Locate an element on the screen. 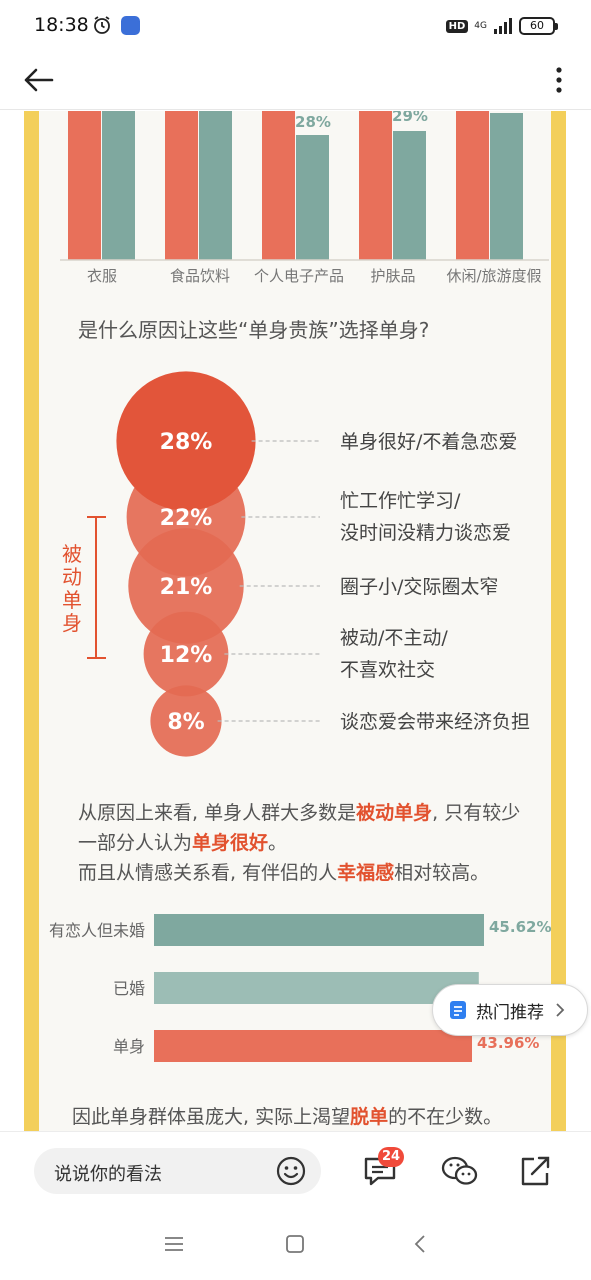 This screenshot has width=591, height=1280. app-notification-icon is located at coordinates (130, 25).